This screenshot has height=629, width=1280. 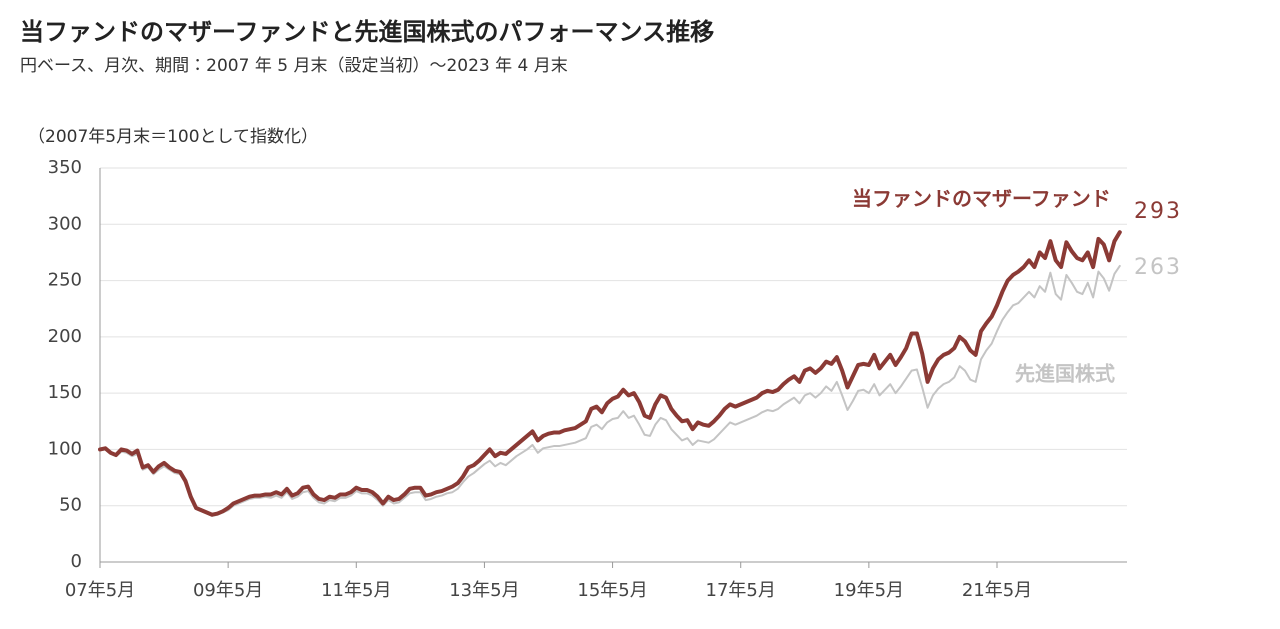 What do you see at coordinates (65, 448) in the screenshot?
I see `y-tick-label: 100` at bounding box center [65, 448].